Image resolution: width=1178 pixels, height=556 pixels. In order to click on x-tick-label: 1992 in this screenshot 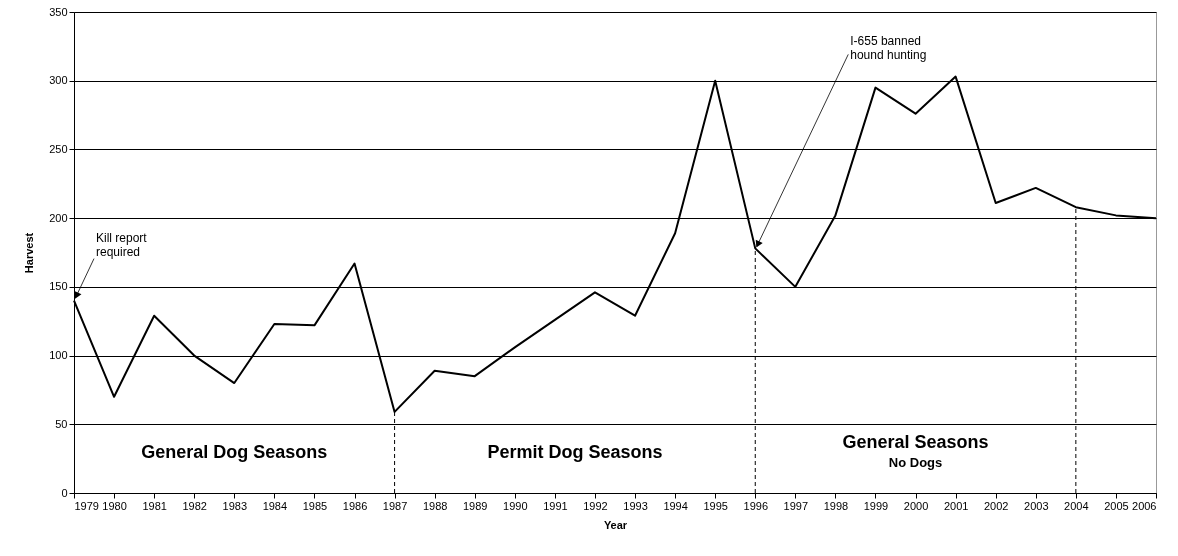, I will do `click(595, 505)`.